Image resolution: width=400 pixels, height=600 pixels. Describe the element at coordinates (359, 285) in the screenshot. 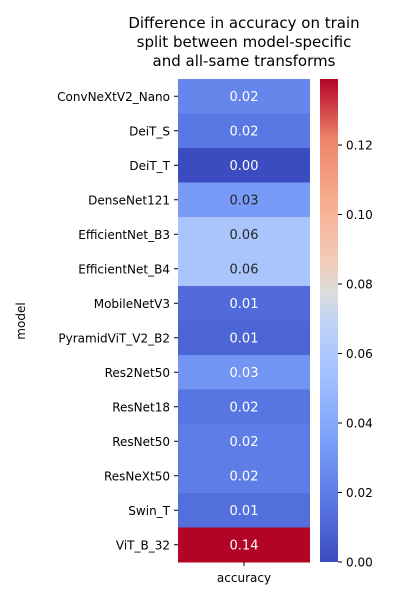

I see `colorbar-tick-label: 0.08` at that location.